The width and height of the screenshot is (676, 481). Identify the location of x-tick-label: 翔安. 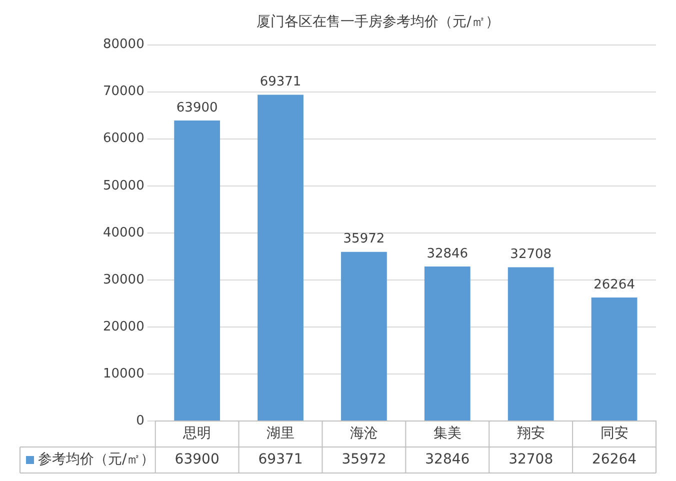
(530, 434).